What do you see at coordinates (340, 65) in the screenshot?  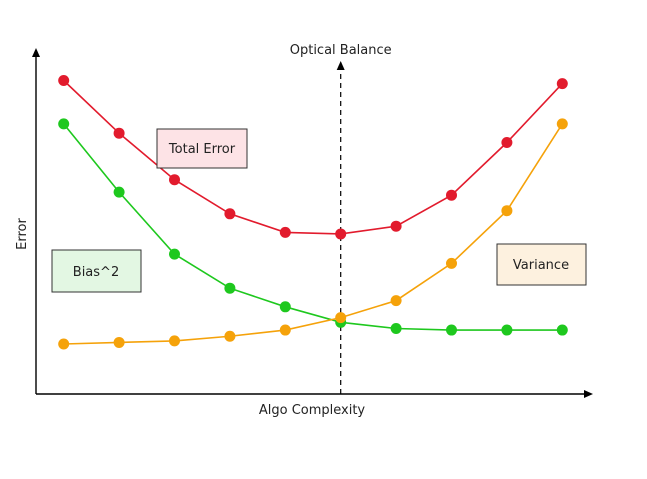 I see `optical-balance-arrow` at bounding box center [340, 65].